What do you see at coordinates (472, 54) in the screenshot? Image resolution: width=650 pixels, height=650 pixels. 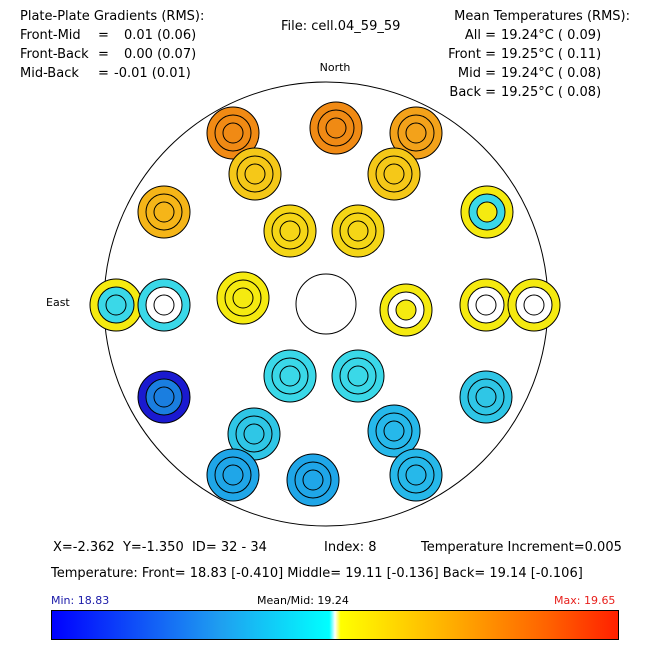 I see `mean-temp-front-label: Front =` at bounding box center [472, 54].